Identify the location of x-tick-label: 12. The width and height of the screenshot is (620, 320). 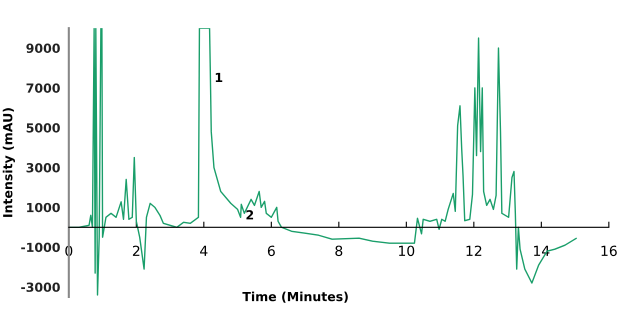
(474, 251).